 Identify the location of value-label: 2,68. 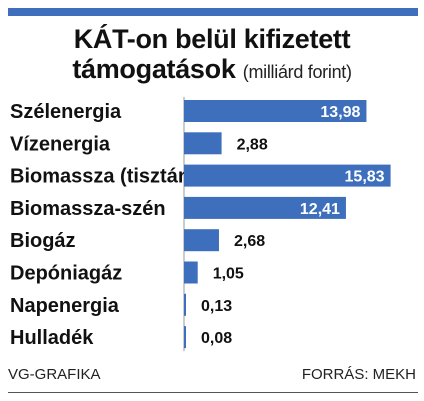
(249, 241).